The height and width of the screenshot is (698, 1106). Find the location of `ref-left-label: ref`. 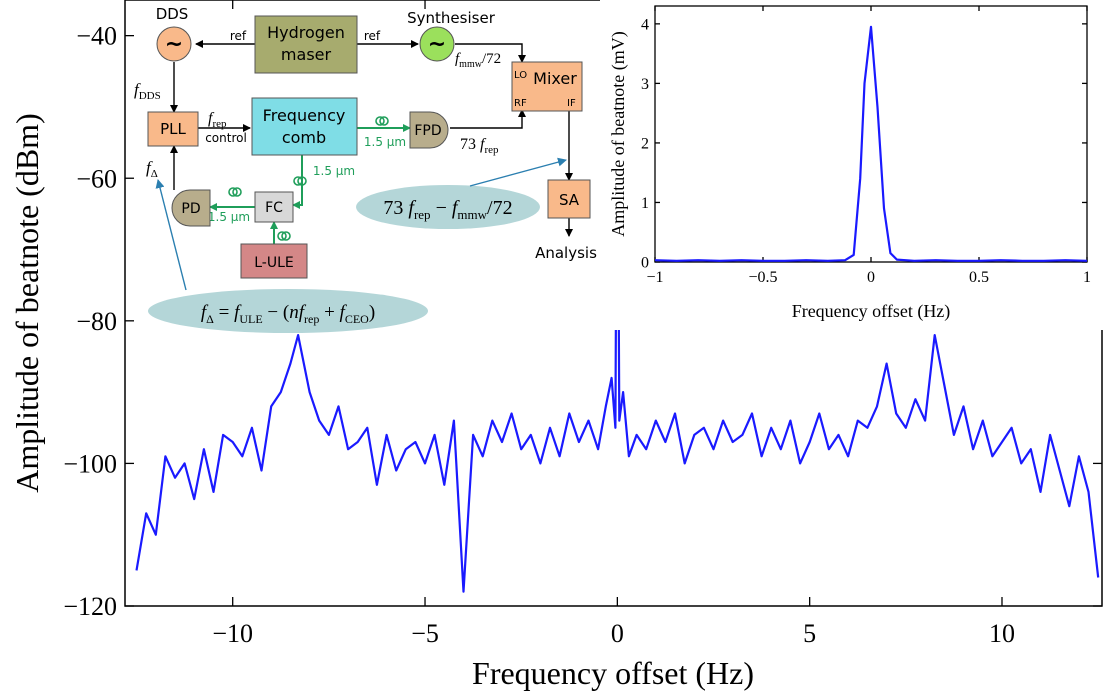

ref-left-label: ref is located at coordinates (238, 36).